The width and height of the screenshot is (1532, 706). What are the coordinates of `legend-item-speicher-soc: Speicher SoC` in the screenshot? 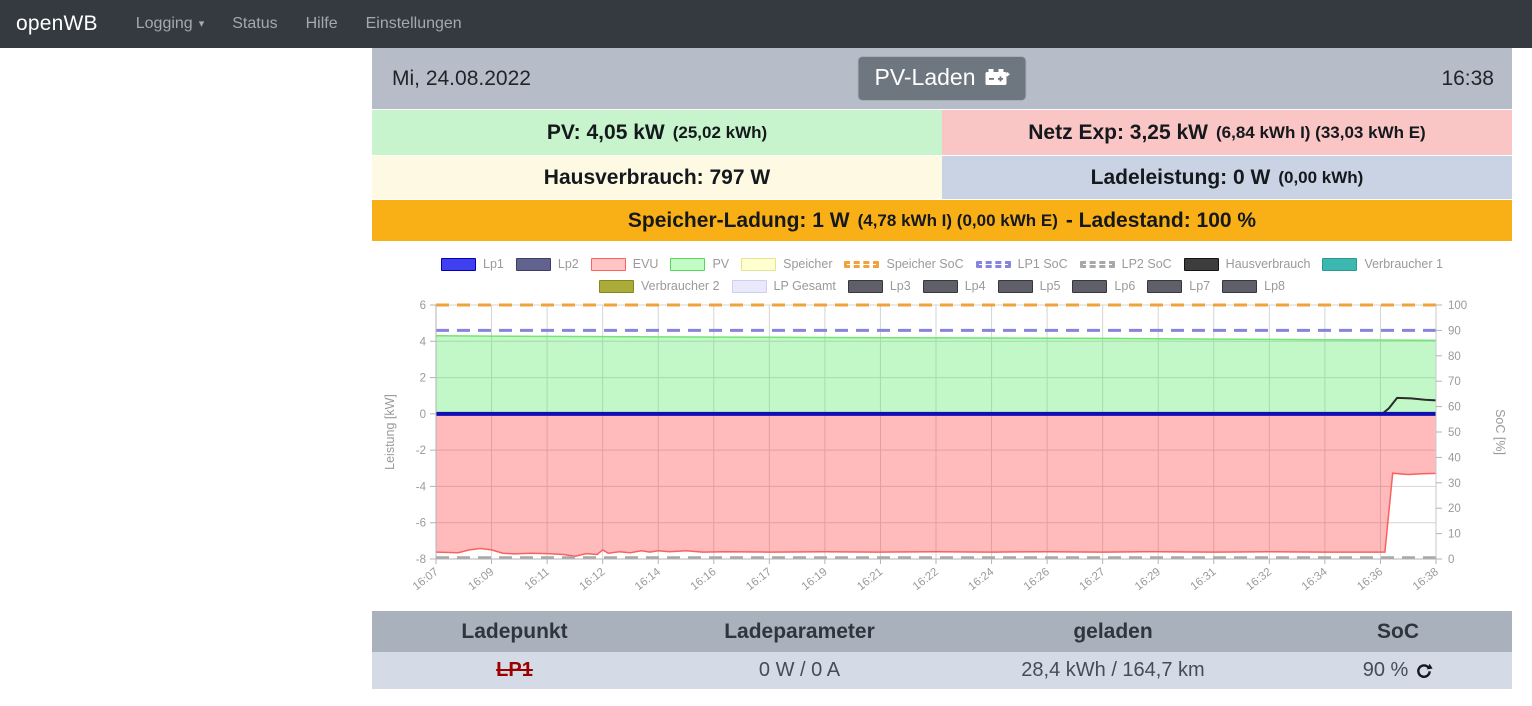 It's located at (904, 264).